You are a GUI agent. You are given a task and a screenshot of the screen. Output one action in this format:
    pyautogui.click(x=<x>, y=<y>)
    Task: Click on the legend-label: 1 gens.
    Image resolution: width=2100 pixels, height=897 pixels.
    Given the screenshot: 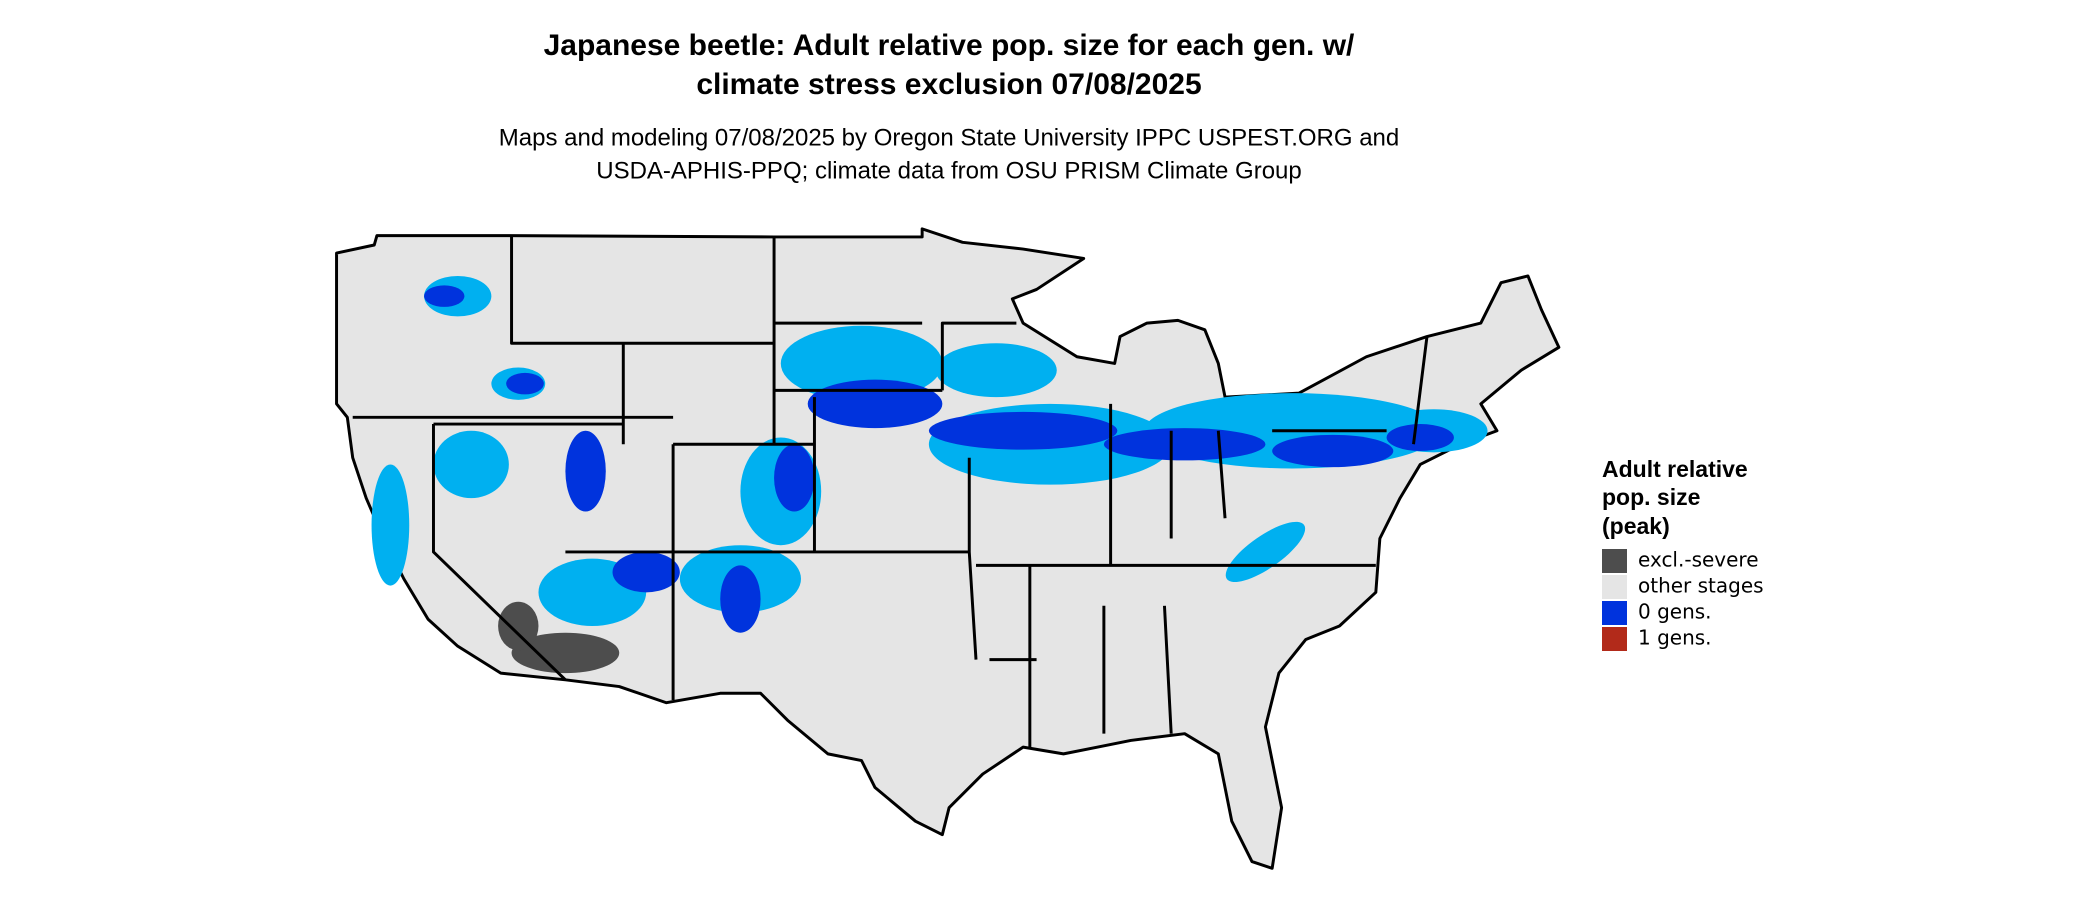 What is the action you would take?
    pyautogui.click(x=1675, y=638)
    